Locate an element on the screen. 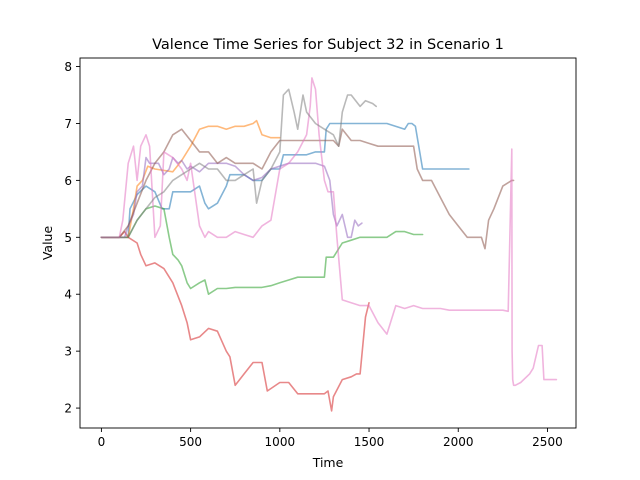 The height and width of the screenshot is (480, 640). y-tick-label: 5 is located at coordinates (68, 238).